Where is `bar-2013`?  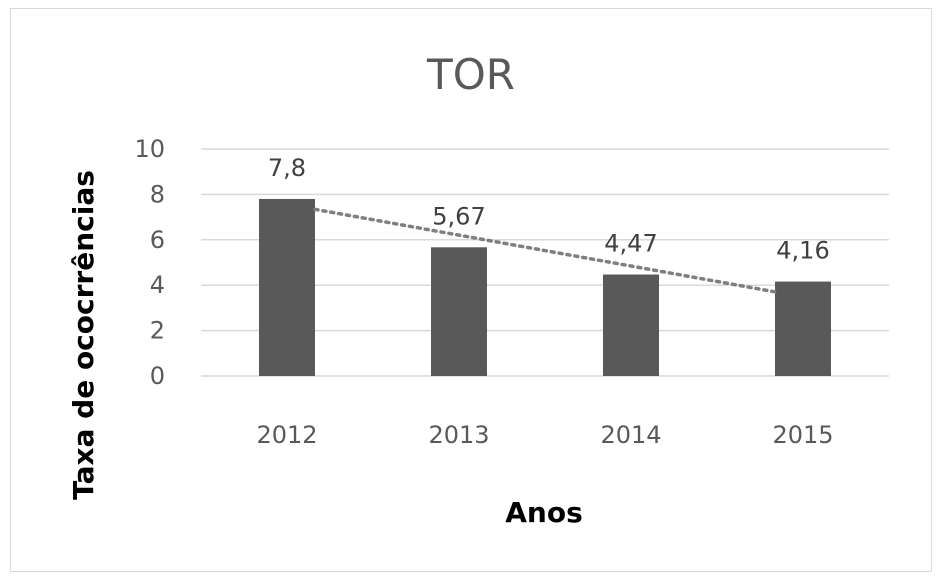 bar-2013 is located at coordinates (459, 311).